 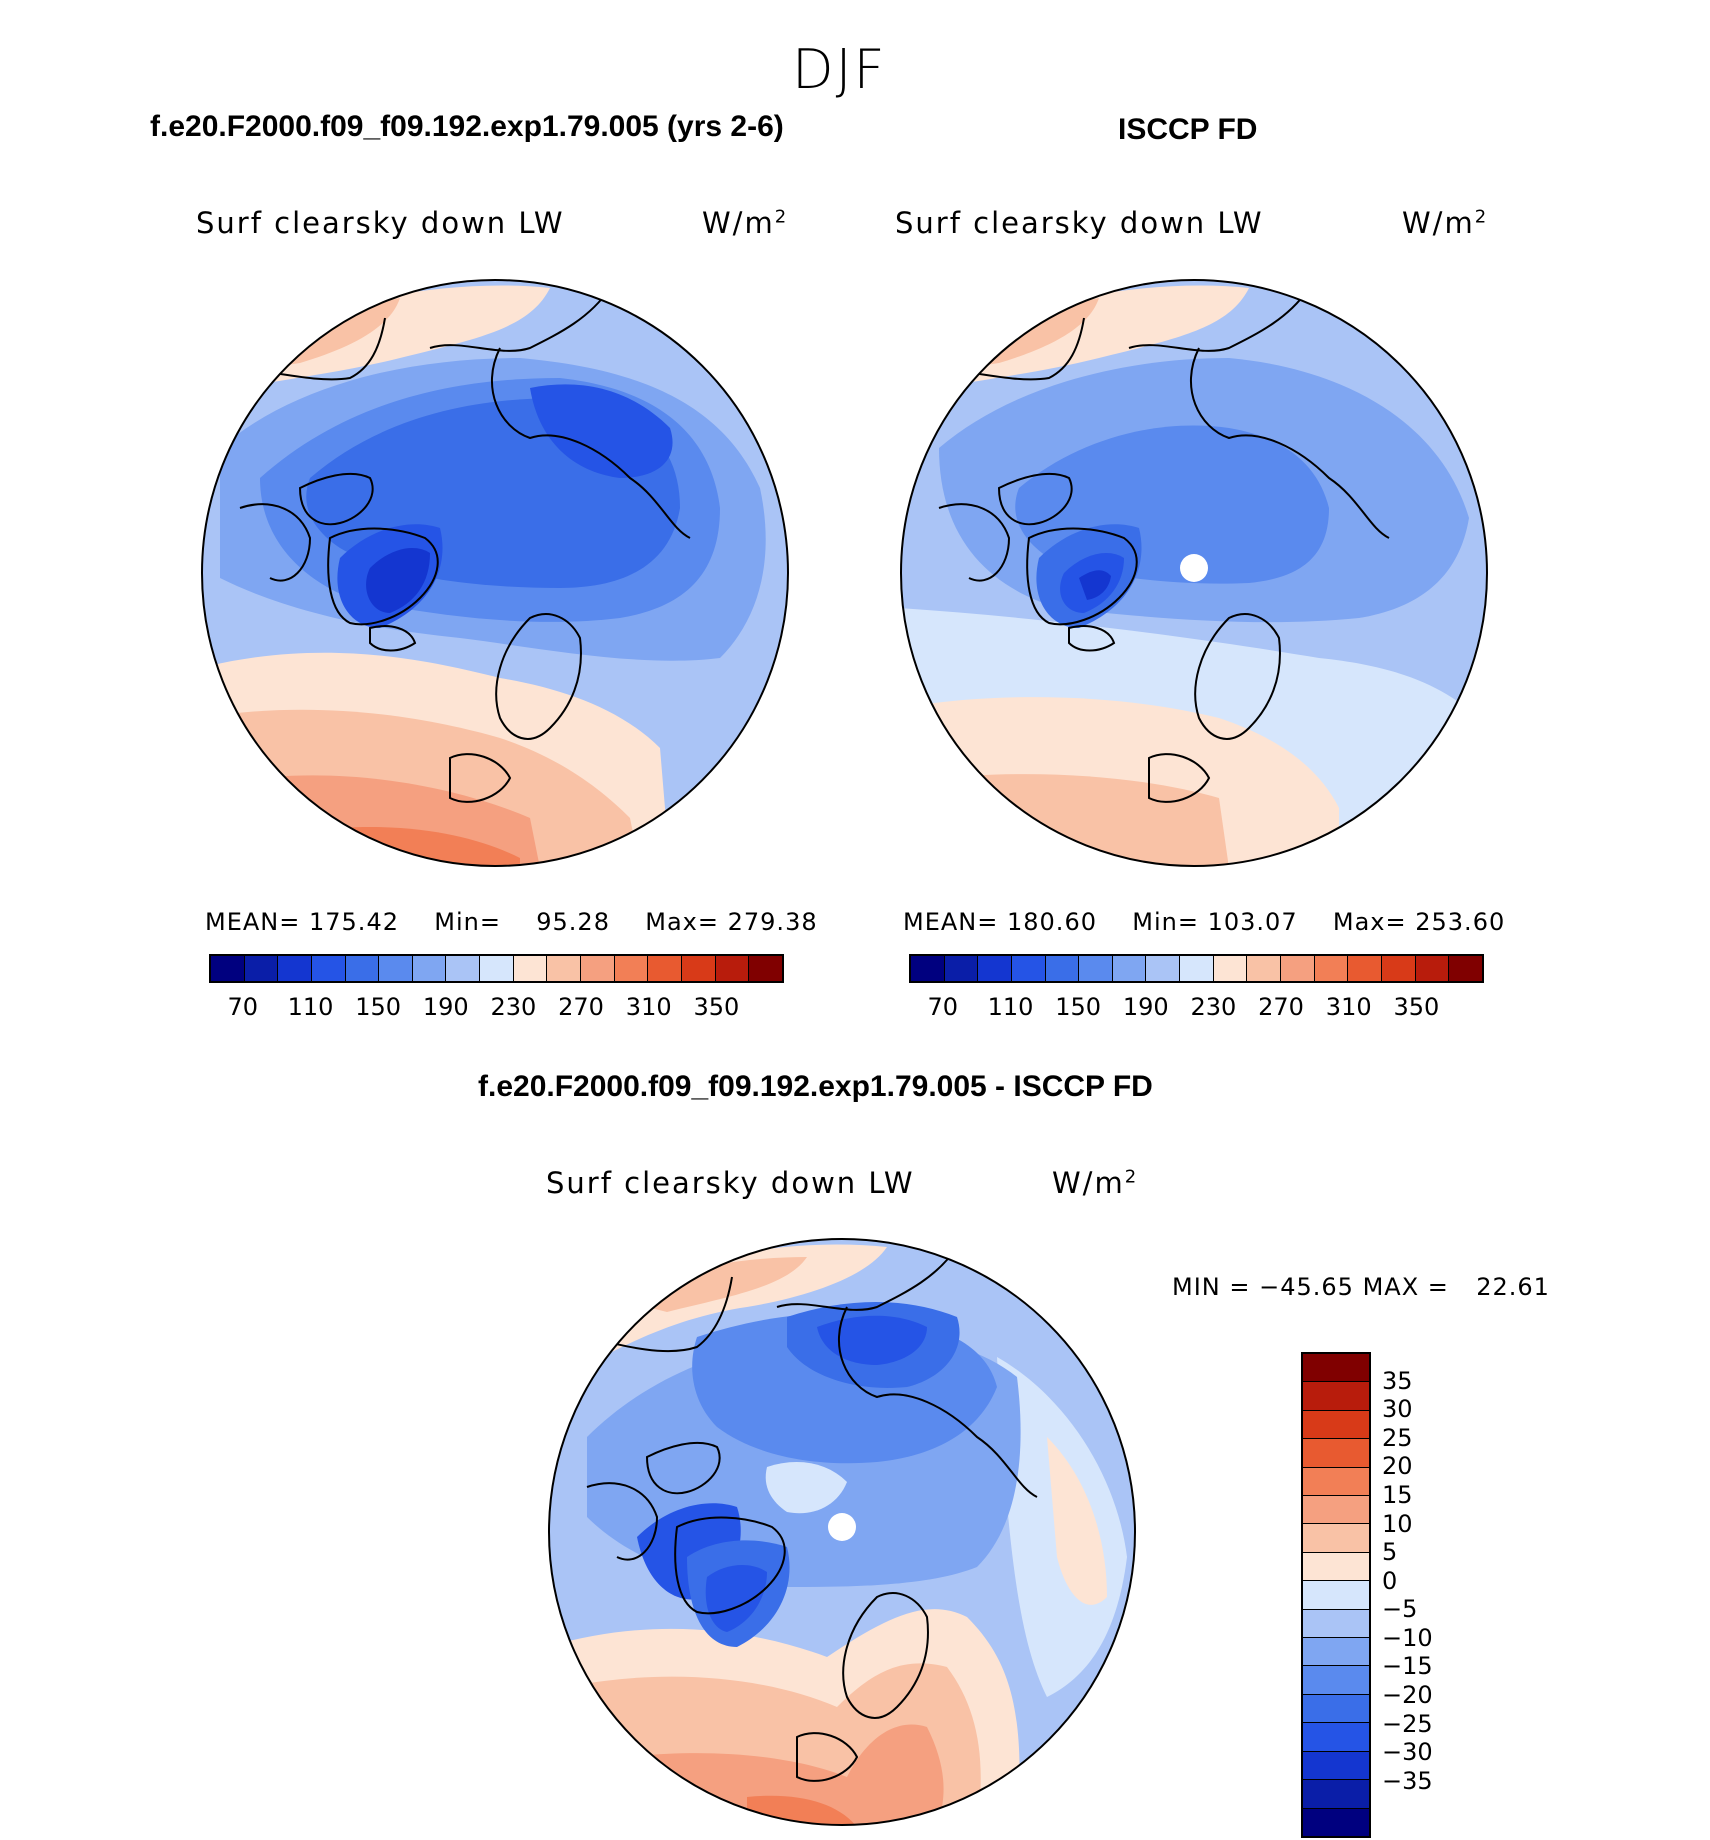 What do you see at coordinates (842, 1527) in the screenshot?
I see `panel-3-pole-hole` at bounding box center [842, 1527].